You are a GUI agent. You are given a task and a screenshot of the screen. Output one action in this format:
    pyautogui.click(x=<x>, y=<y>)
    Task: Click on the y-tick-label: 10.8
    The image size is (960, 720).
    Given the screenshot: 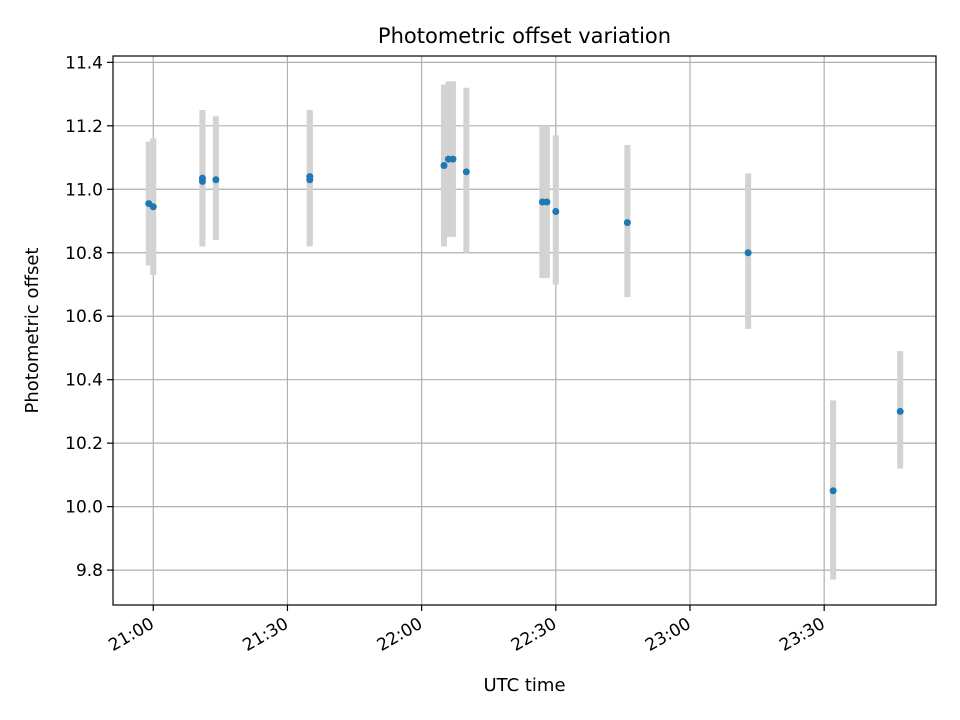 What is the action you would take?
    pyautogui.click(x=84, y=254)
    